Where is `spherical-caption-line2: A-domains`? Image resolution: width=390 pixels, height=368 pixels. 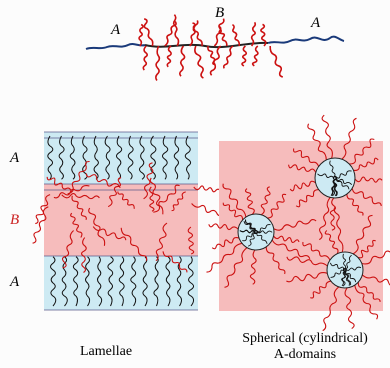
spherical-caption-line2: A-domains is located at coordinates (305, 354).